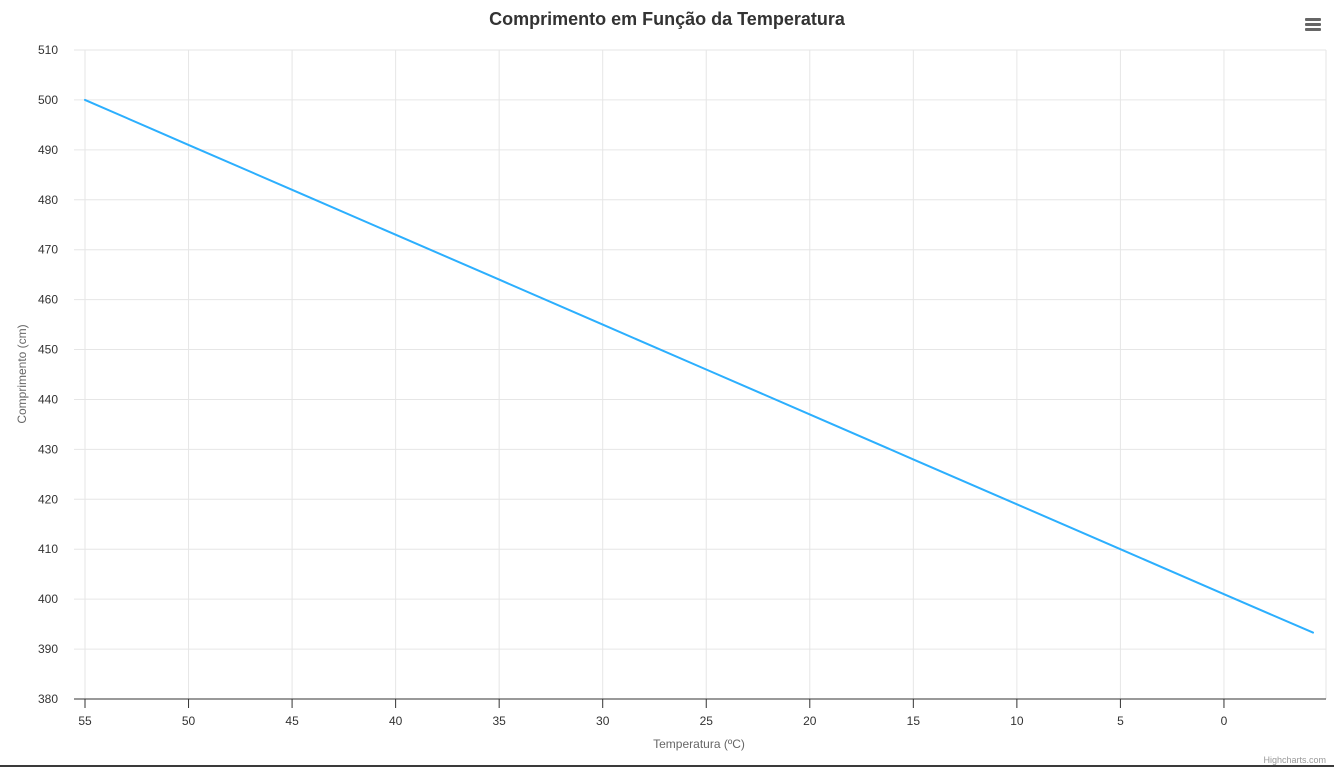  Describe the element at coordinates (48, 200) in the screenshot. I see `y-tick-label: 480` at that location.